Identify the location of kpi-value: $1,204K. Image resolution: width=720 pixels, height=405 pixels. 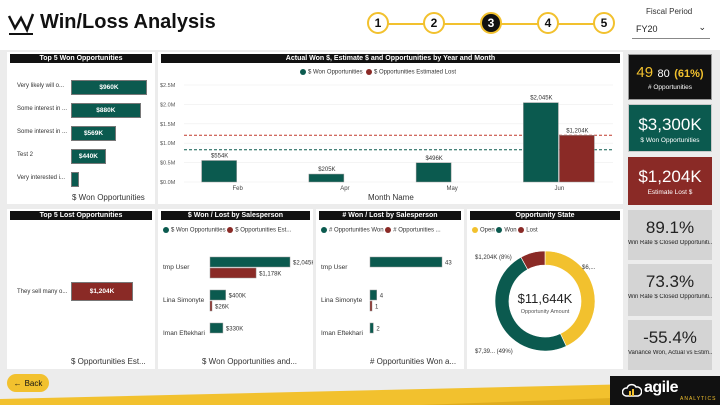
(670, 176).